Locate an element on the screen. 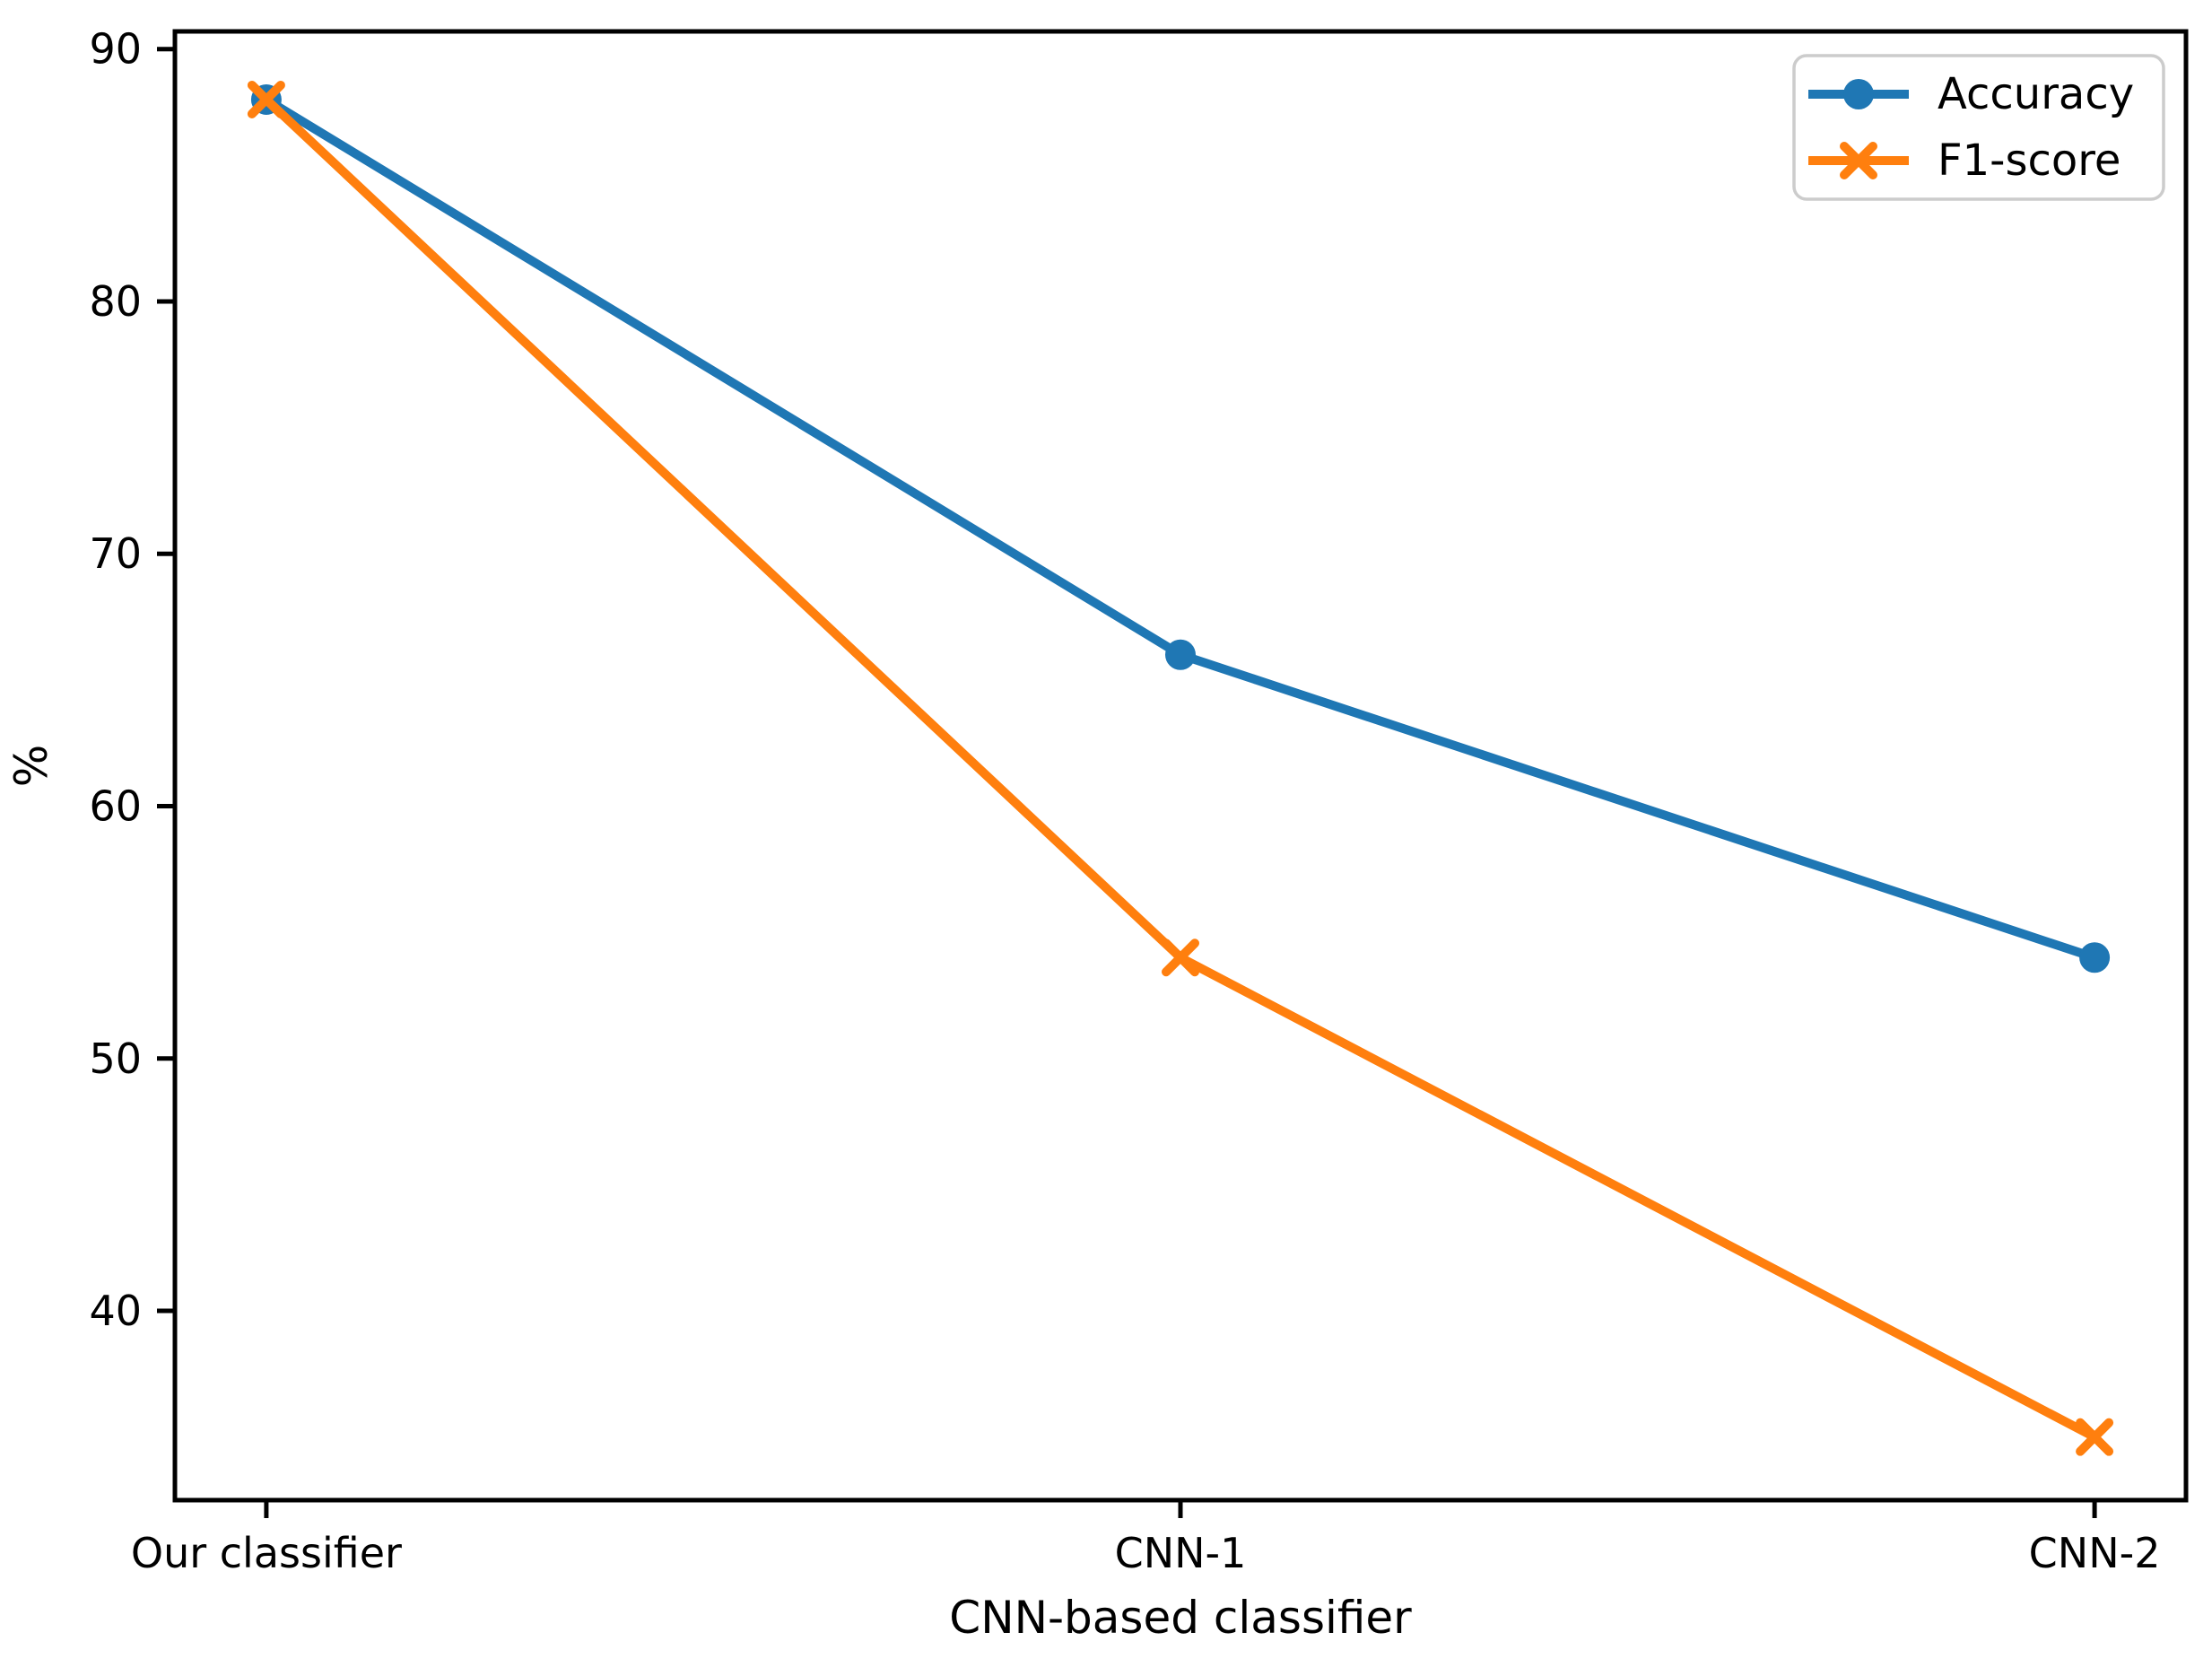 Image resolution: width=2212 pixels, height=1676 pixels. y-tick-label-70: 70 is located at coordinates (115, 553).